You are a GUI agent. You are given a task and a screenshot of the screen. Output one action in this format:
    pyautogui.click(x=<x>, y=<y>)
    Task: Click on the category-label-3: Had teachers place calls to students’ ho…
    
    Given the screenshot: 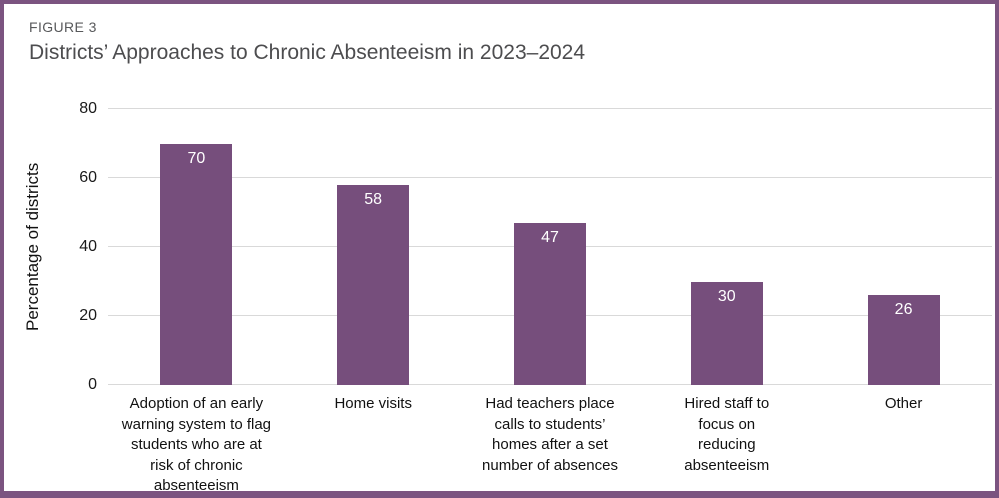 What is the action you would take?
    pyautogui.click(x=550, y=434)
    